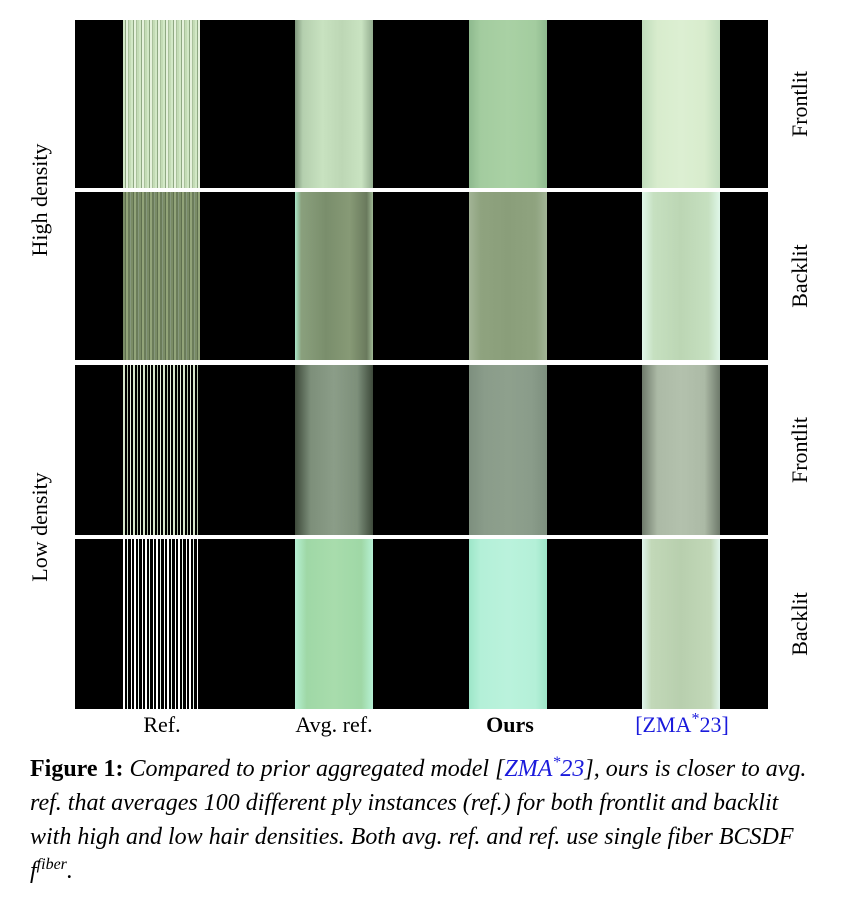  Describe the element at coordinates (162, 724) in the screenshot. I see `column-label-ref: Ref.` at that location.